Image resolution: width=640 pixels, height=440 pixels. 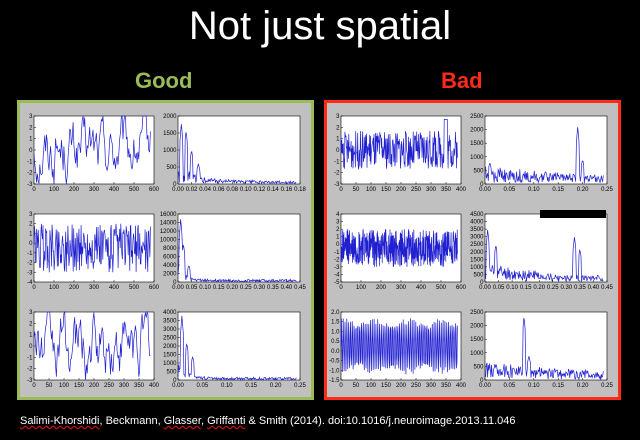 I want to click on citation-author3: Griffanti, so click(x=226, y=421).